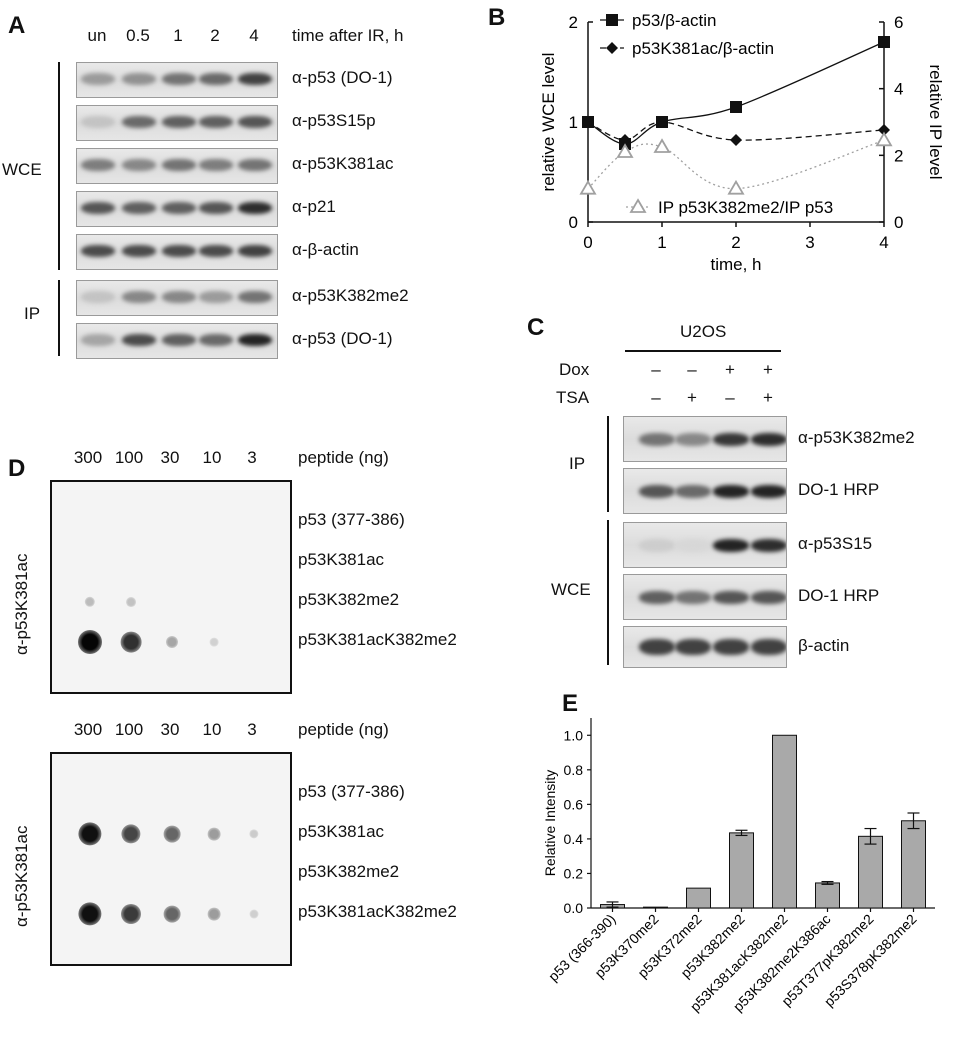 The width and height of the screenshot is (955, 1050). I want to click on legend-label: p53/β-actin, so click(674, 20).